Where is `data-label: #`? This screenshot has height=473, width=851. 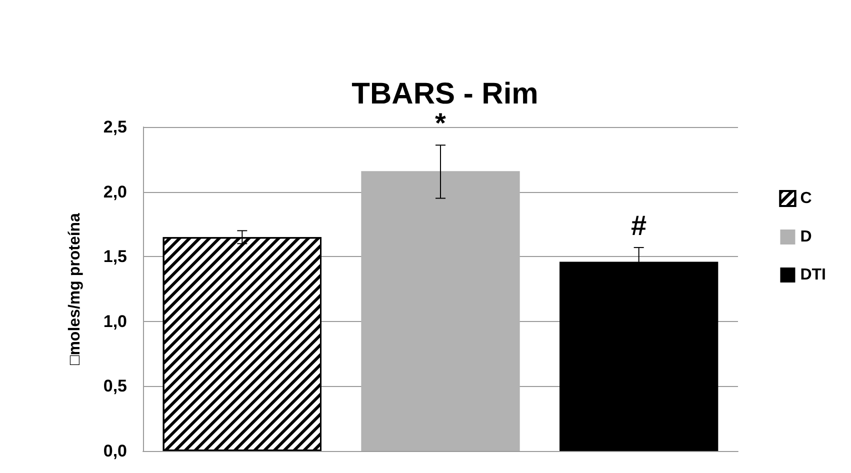 data-label: # is located at coordinates (639, 226).